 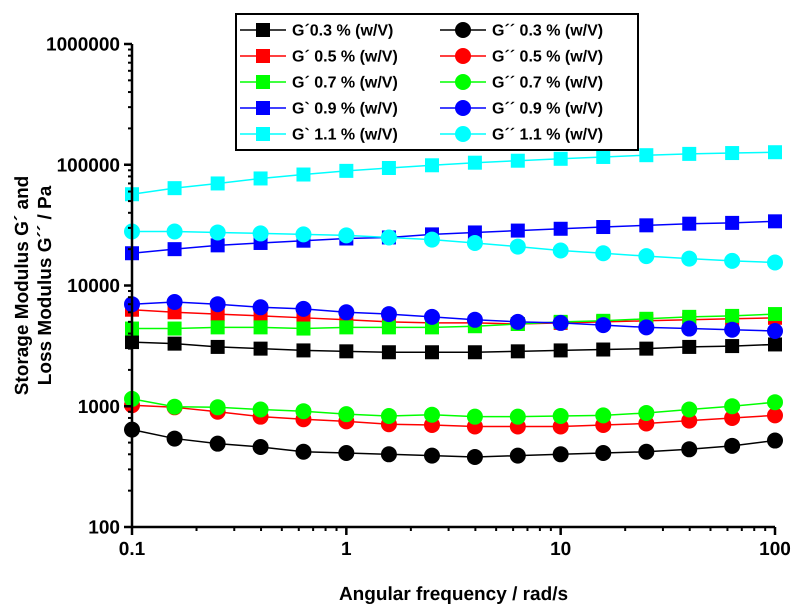 I want to click on legend-label: G´ 0.7 % (w/V), so click(x=345, y=83).